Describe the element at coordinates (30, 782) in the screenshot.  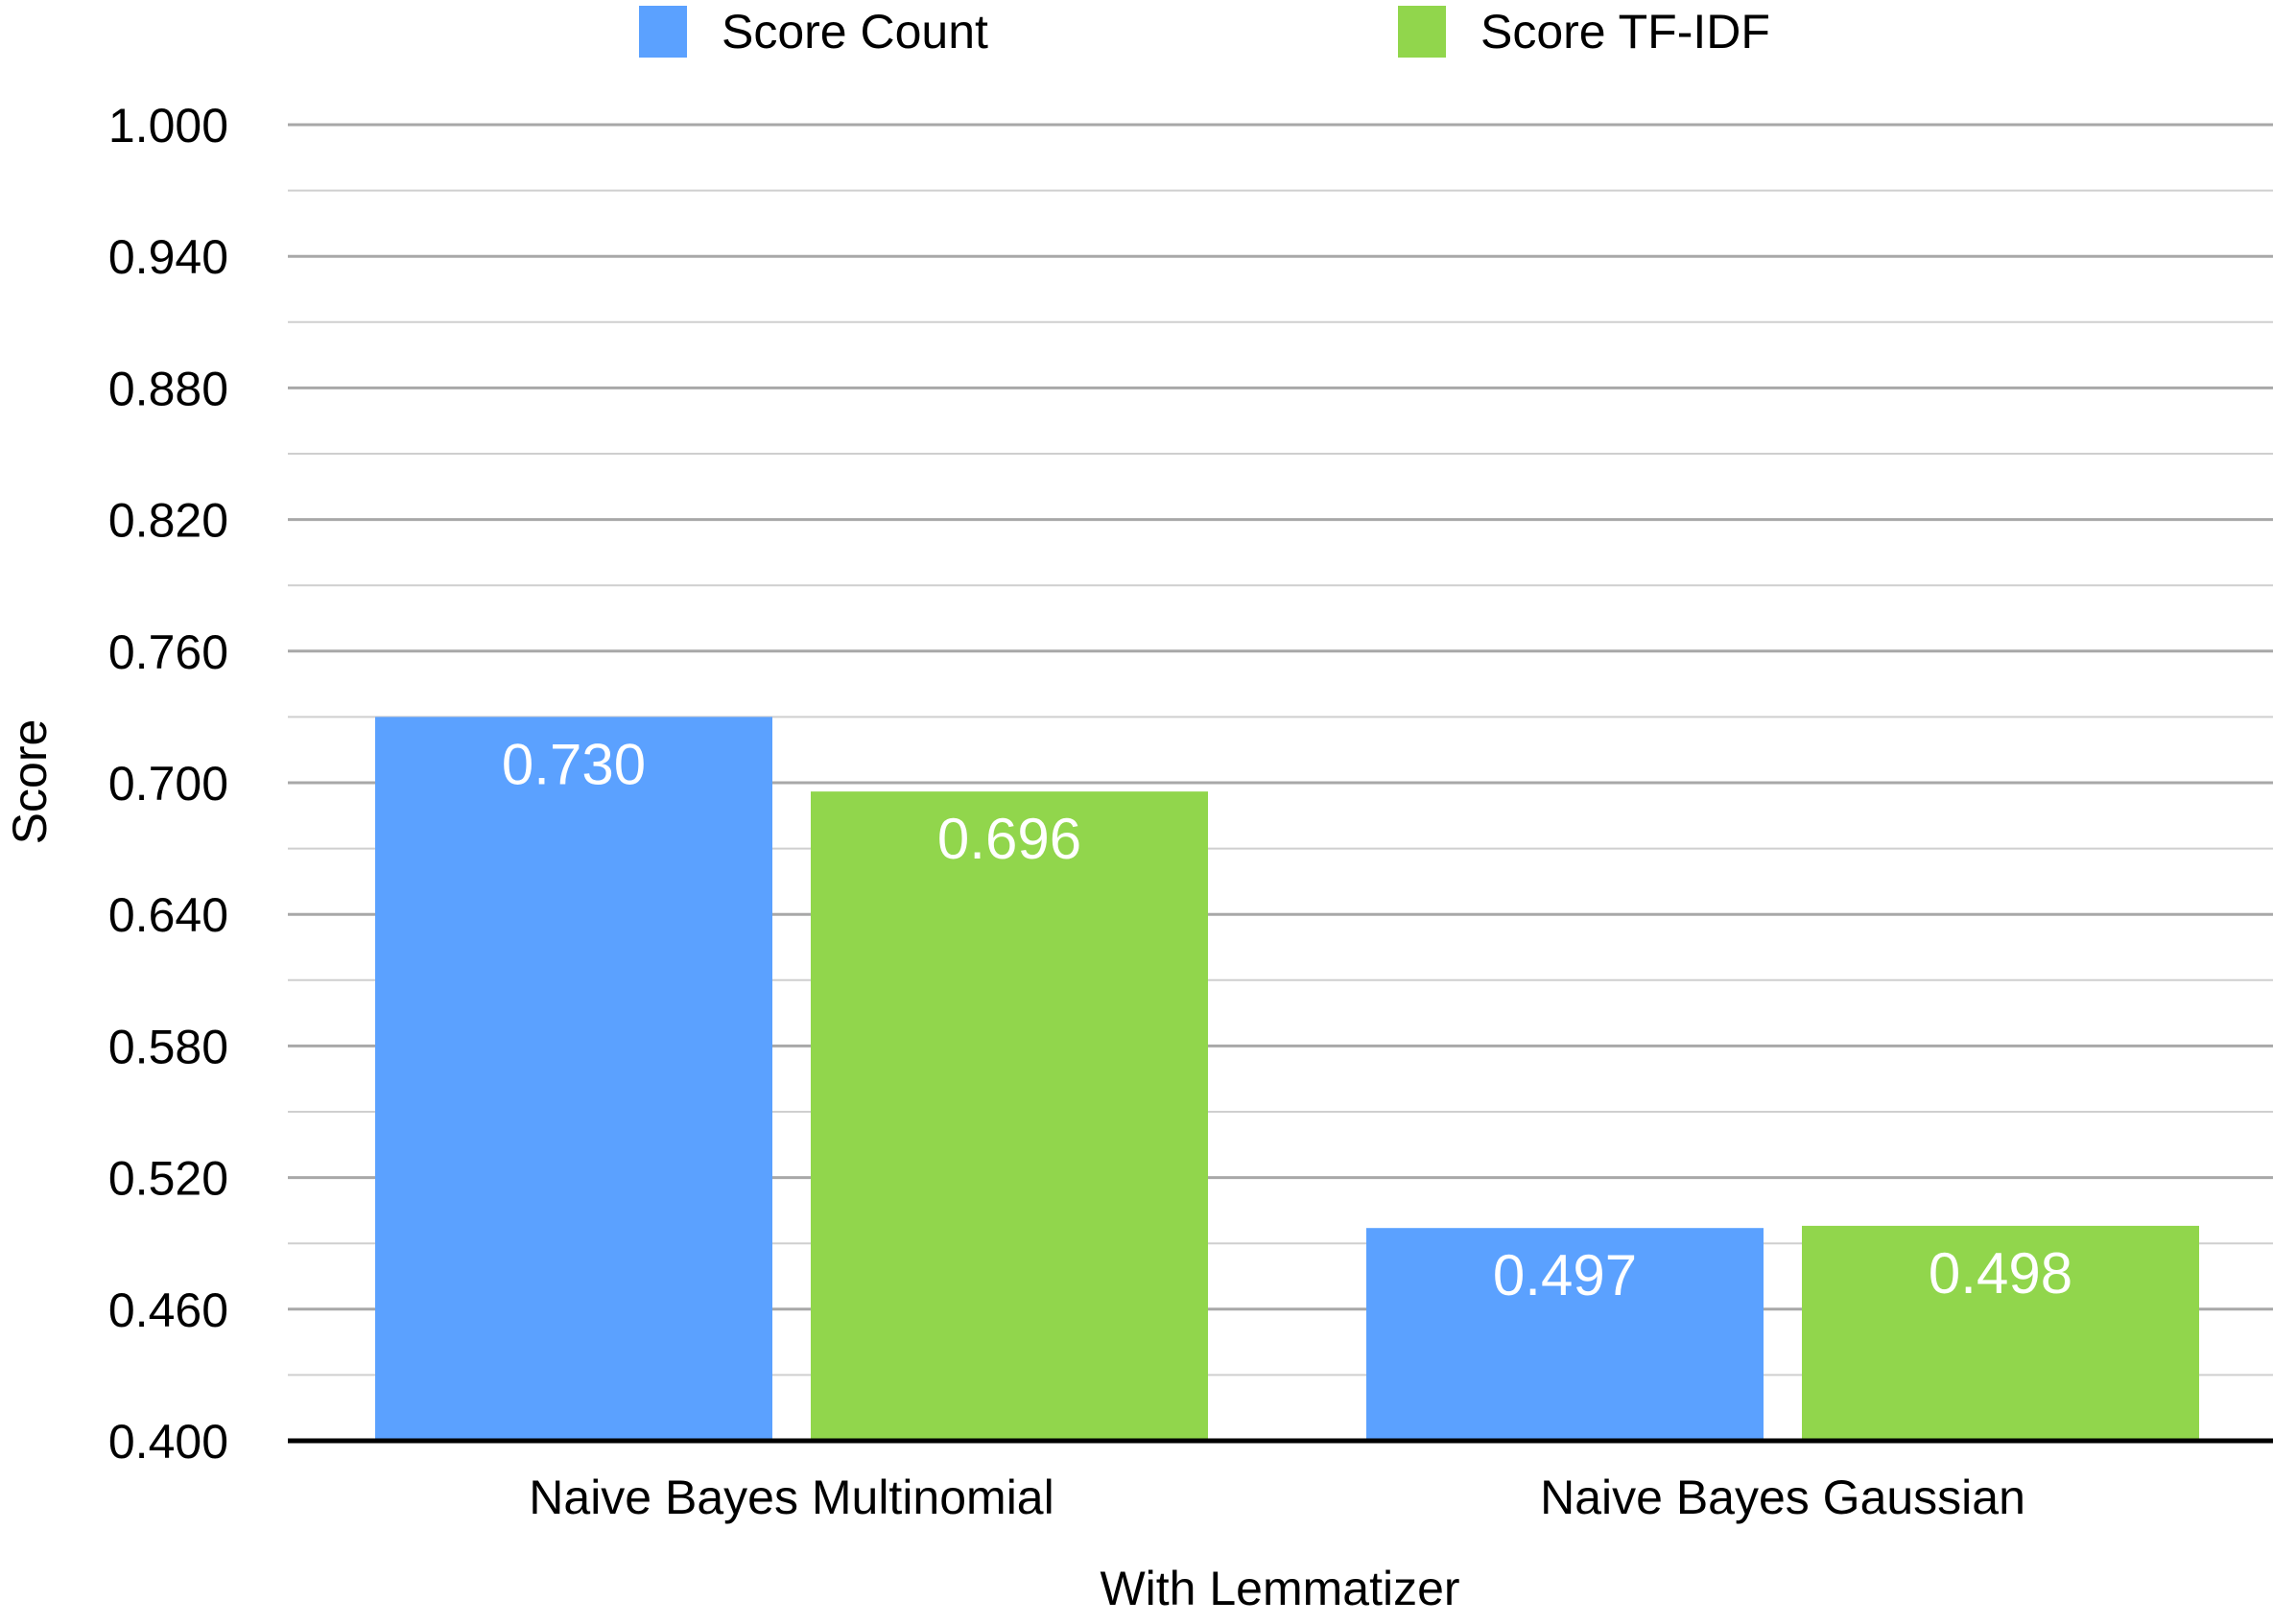
I see `y-axis-title: Score` at that location.